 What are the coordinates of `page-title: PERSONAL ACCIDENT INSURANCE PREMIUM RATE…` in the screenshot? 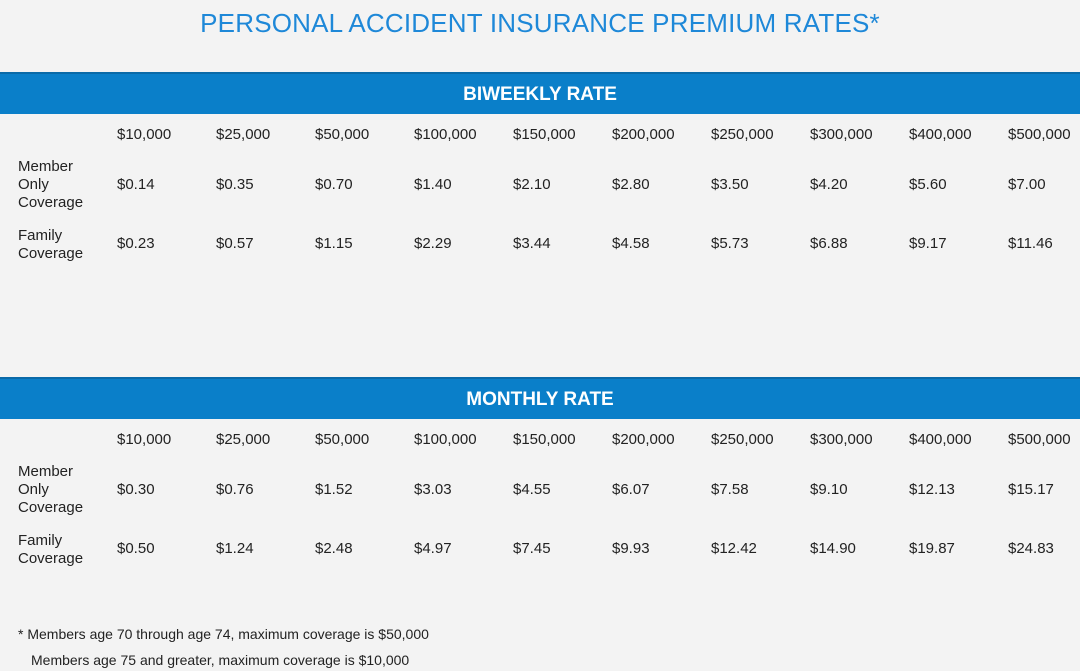 It's located at (540, 23).